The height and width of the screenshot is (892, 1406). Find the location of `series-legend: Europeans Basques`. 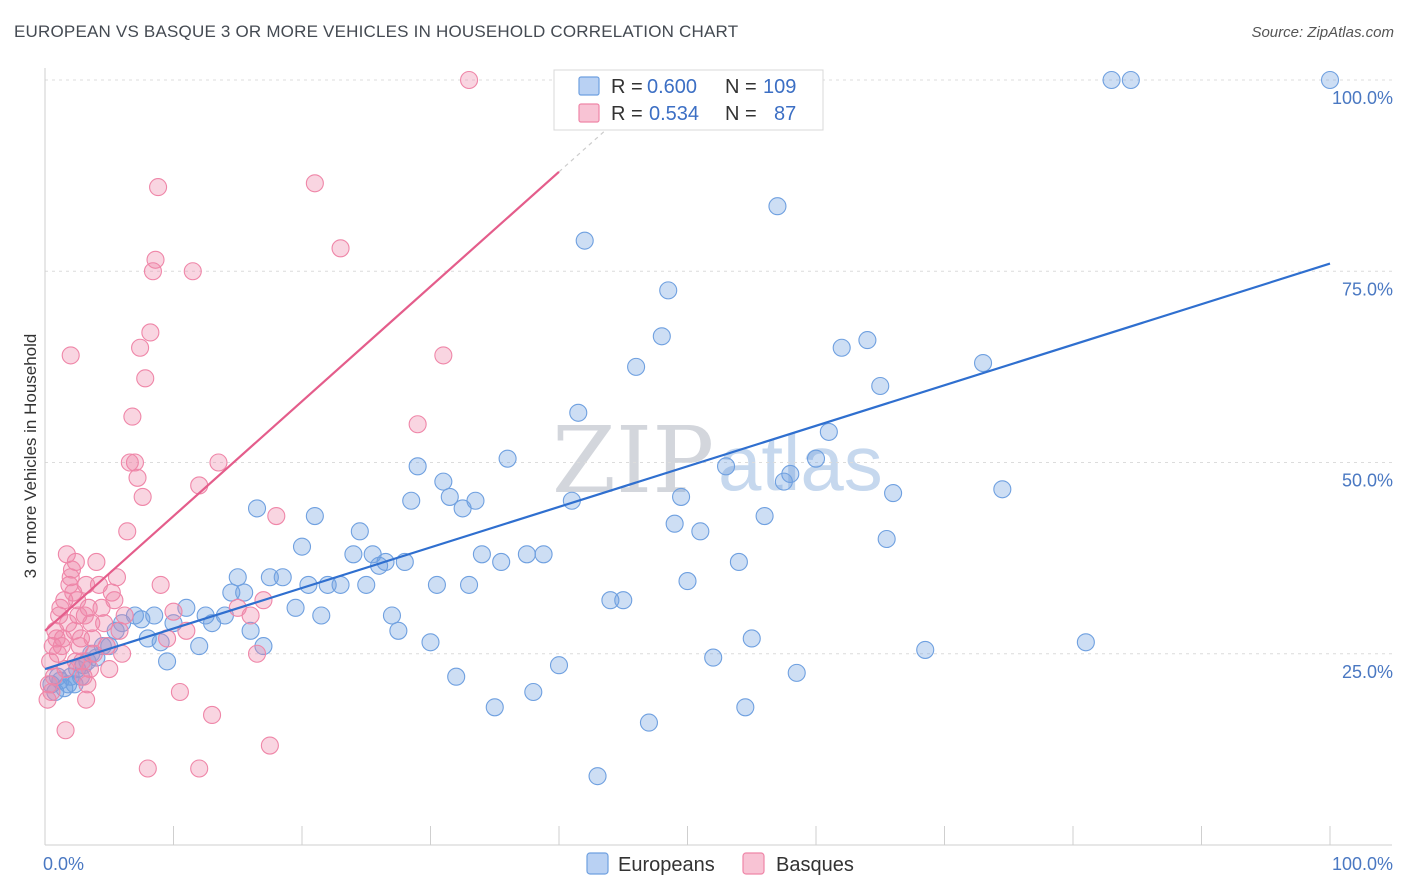

series-legend: Europeans Basques is located at coordinates (720, 864).